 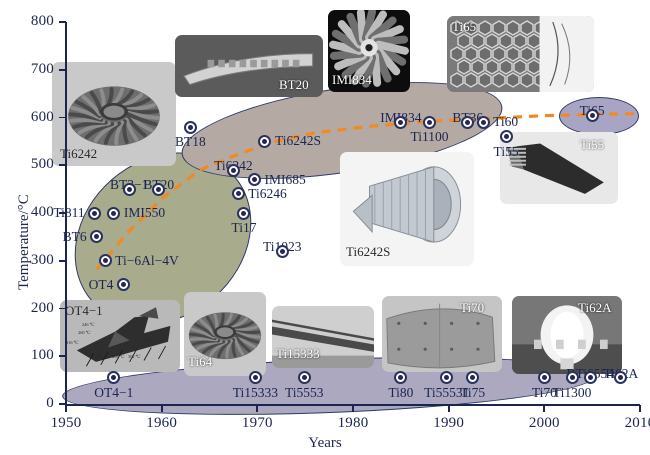 I want to click on aircraft-temperature-label: 260 ℃, so click(x=84, y=332).